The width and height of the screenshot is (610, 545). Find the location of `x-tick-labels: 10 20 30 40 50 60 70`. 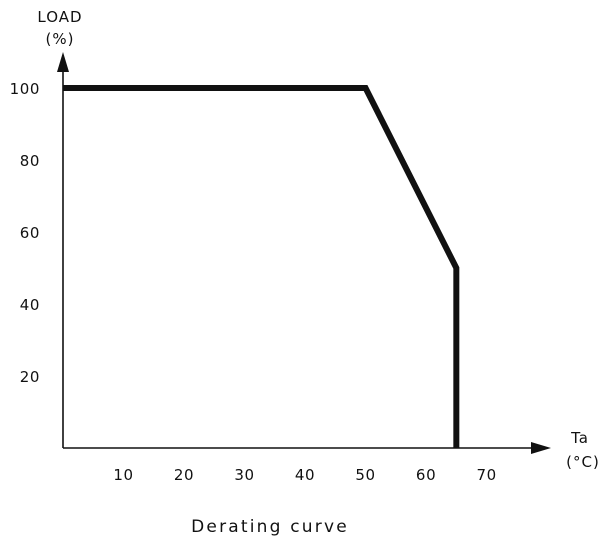

x-tick-labels: 10 20 30 40 50 60 70 is located at coordinates (304, 475).